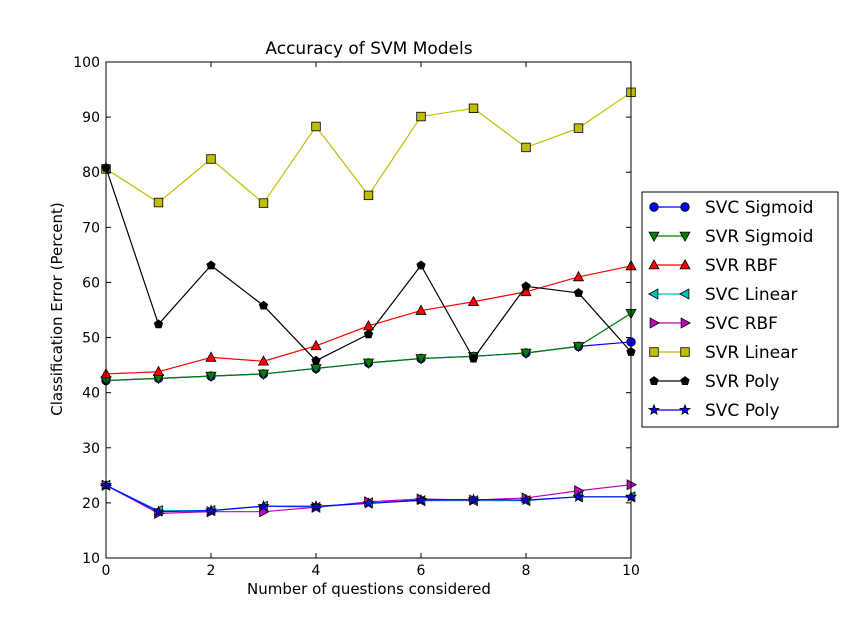  Describe the element at coordinates (421, 571) in the screenshot. I see `x-tick-label: 6` at that location.